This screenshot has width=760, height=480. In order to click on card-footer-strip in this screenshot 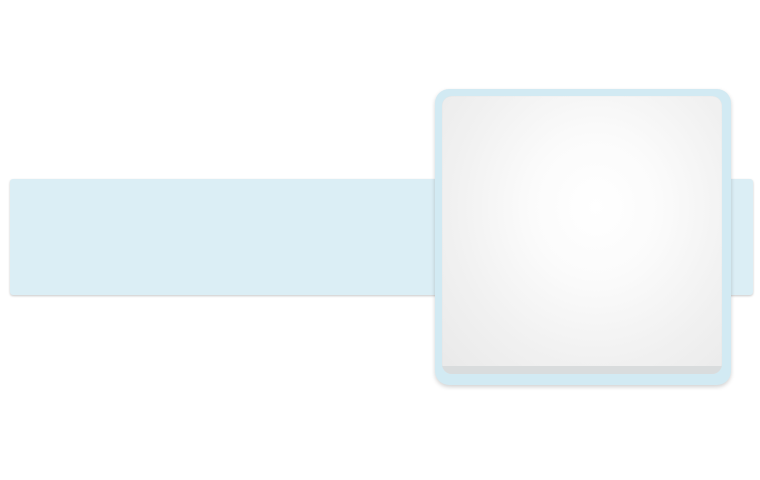, I will do `click(582, 370)`.